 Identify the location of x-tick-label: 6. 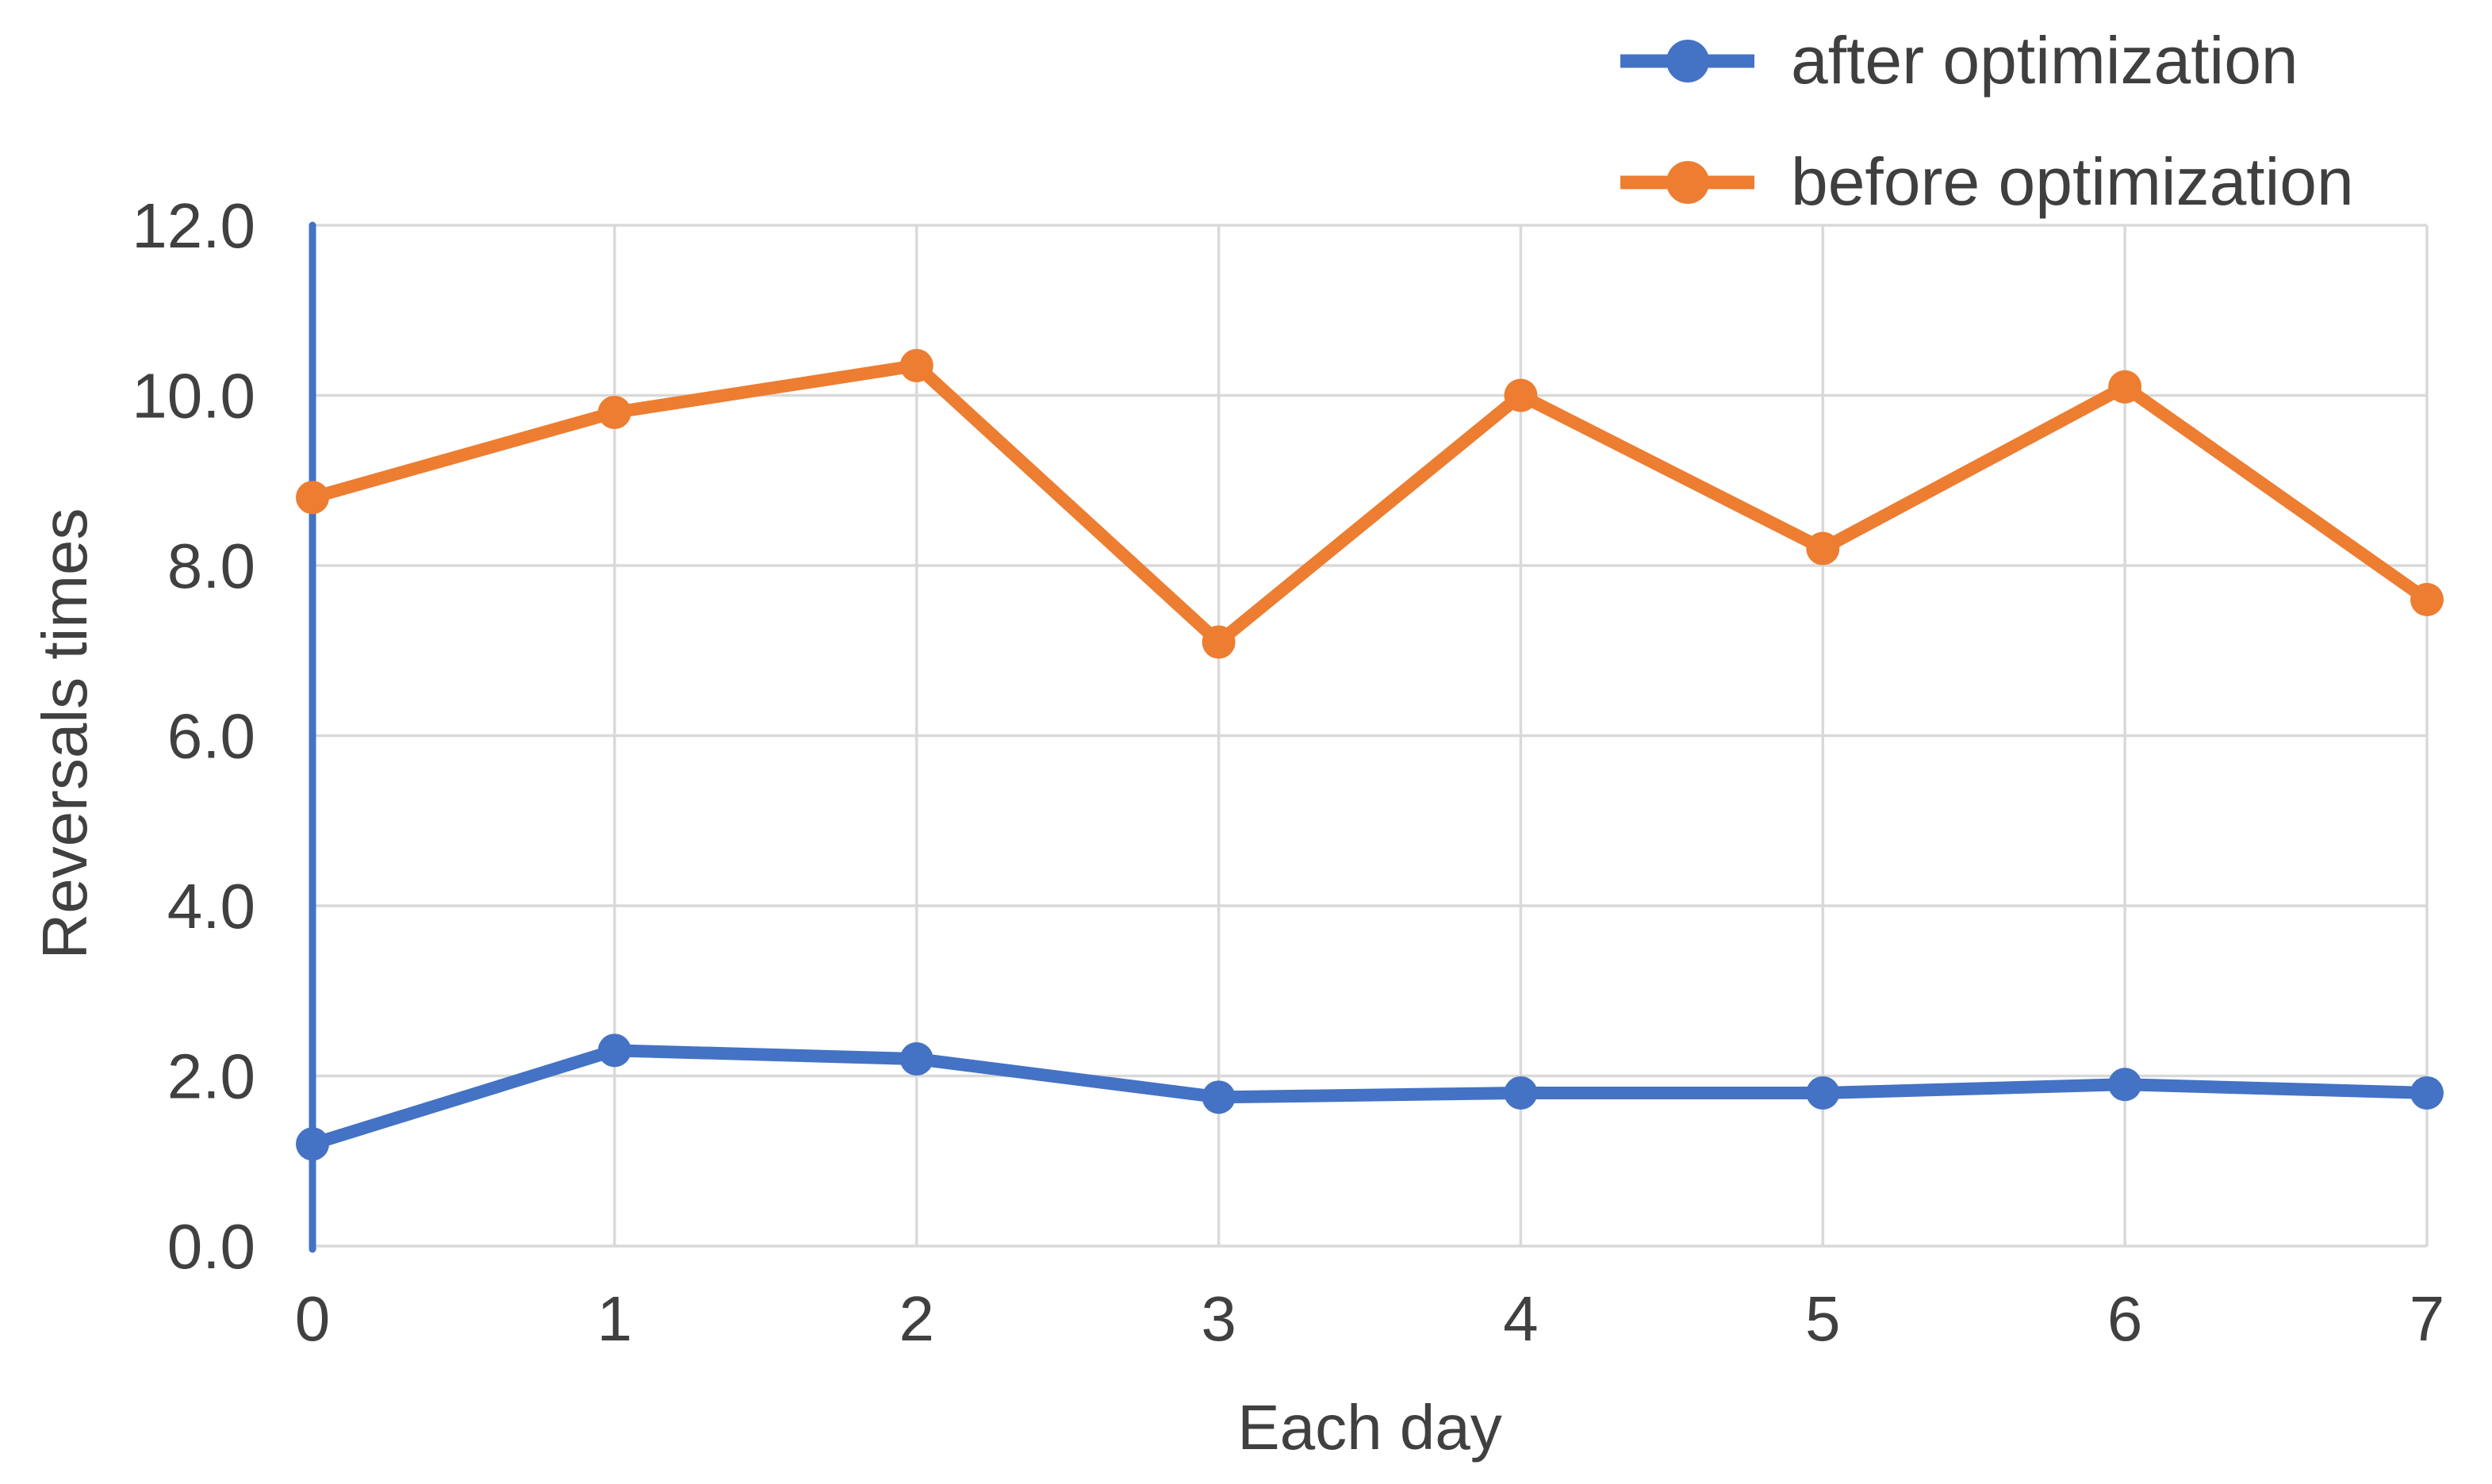
(2125, 1318).